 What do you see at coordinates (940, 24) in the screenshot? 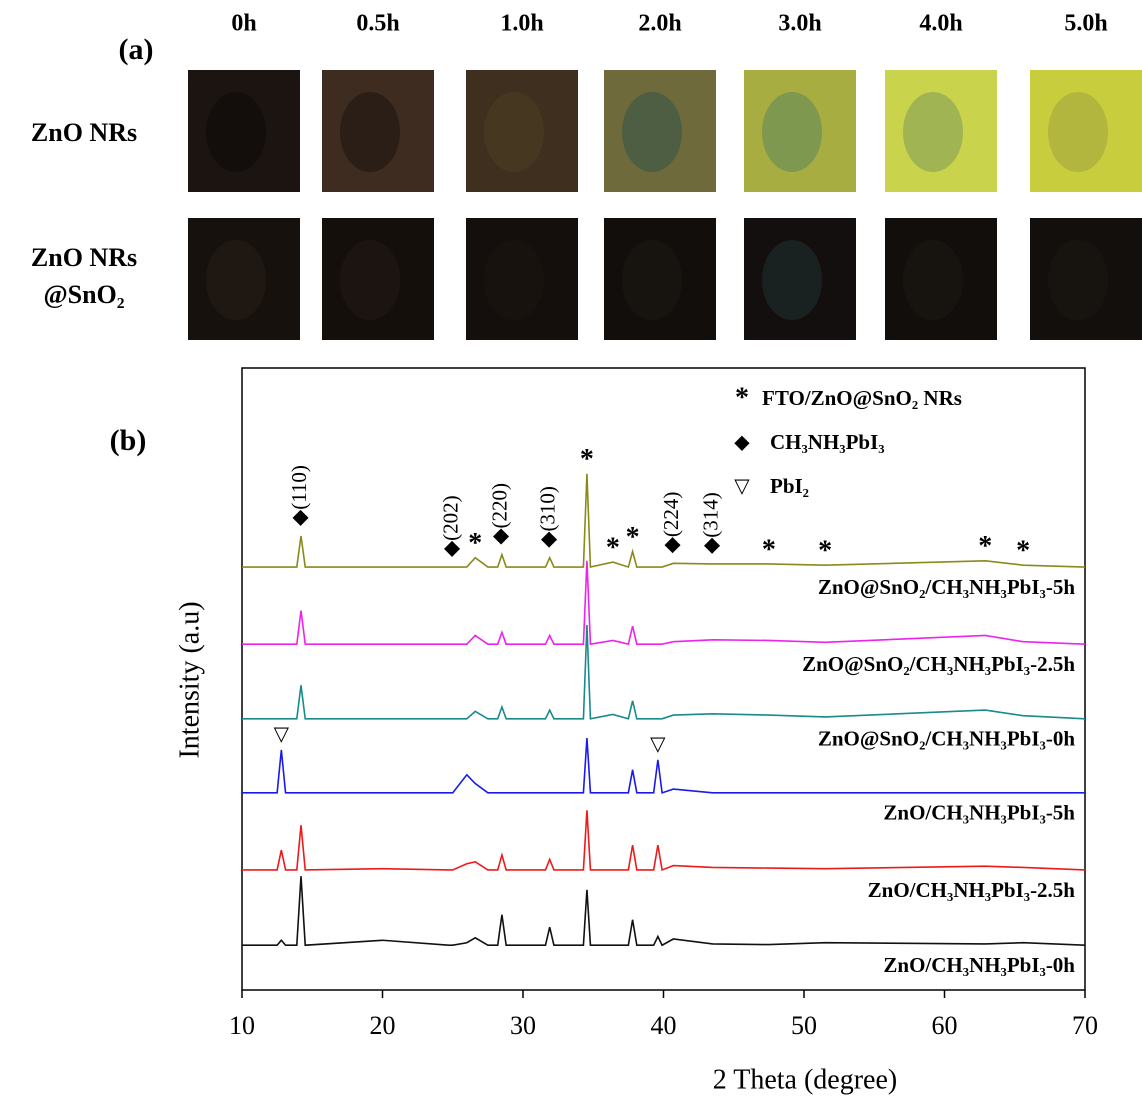
I see `time-label: 4.0h` at bounding box center [940, 24].